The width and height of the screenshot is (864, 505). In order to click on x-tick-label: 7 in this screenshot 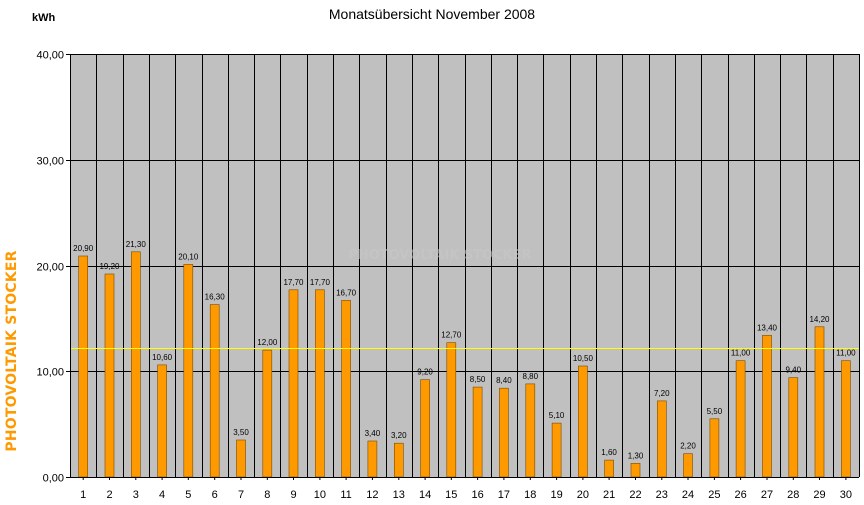, I will do `click(241, 495)`.